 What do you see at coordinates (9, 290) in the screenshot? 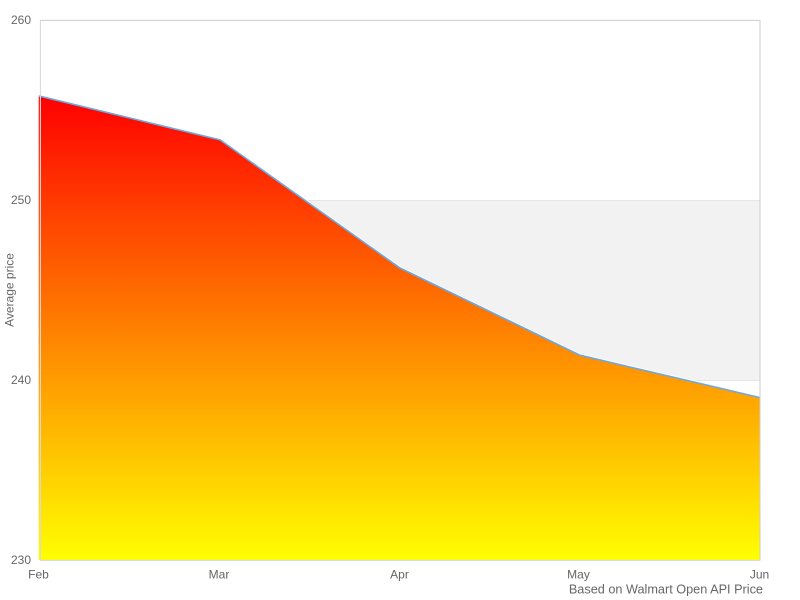
I see `svg-text: Average price` at bounding box center [9, 290].